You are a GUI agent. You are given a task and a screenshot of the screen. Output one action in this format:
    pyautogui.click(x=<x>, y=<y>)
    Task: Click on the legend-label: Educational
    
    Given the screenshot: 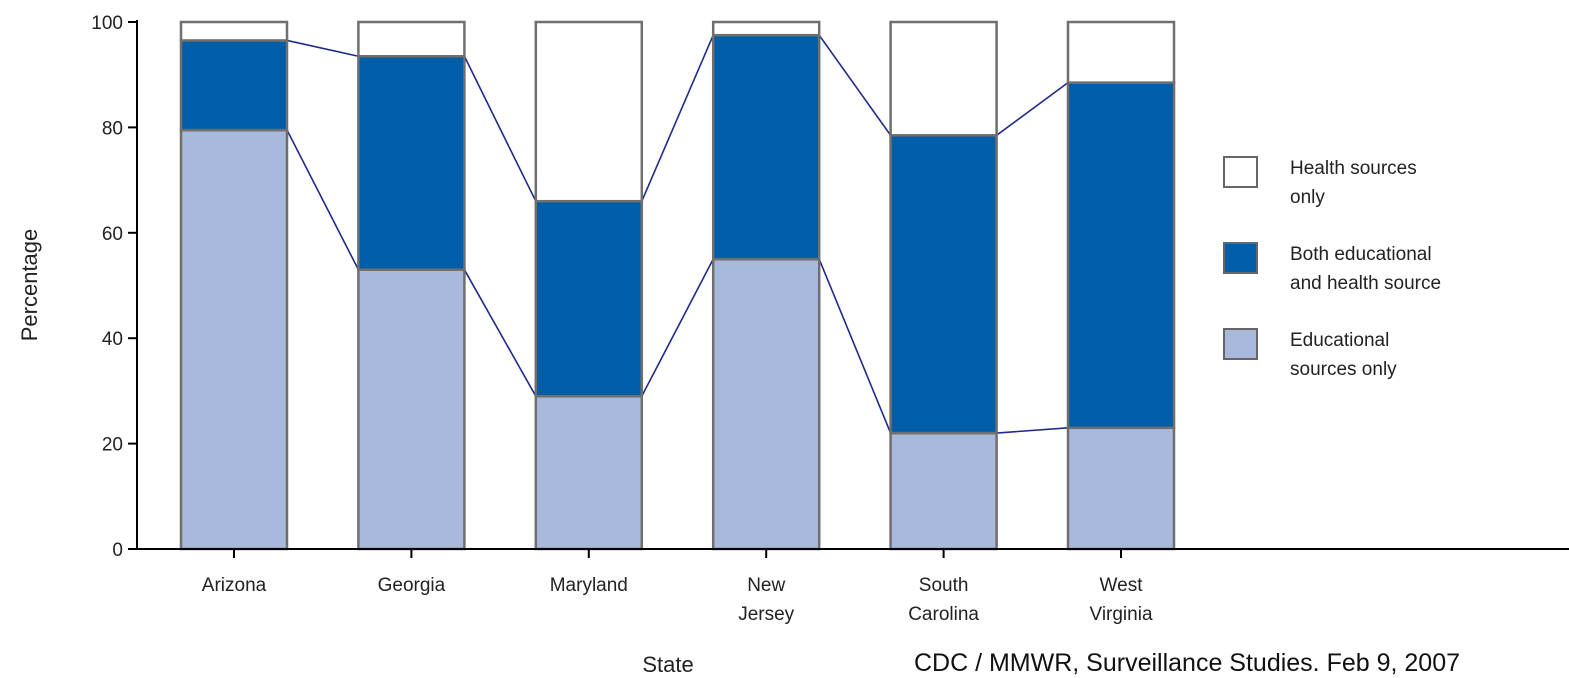 What is the action you would take?
    pyautogui.click(x=1339, y=340)
    